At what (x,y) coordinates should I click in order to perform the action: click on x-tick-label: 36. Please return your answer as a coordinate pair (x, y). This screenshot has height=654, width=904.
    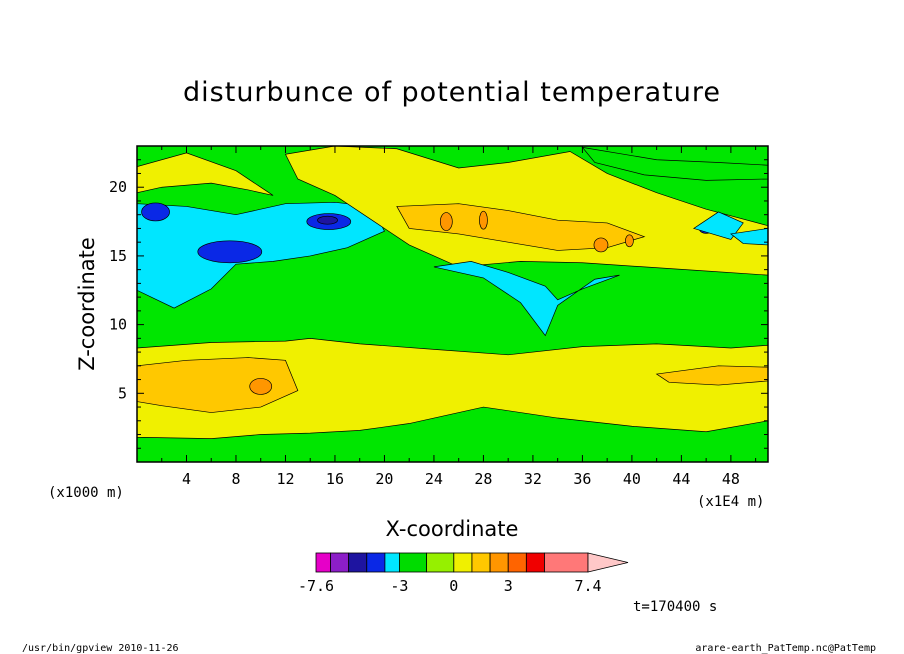
    Looking at the image, I should click on (582, 479).